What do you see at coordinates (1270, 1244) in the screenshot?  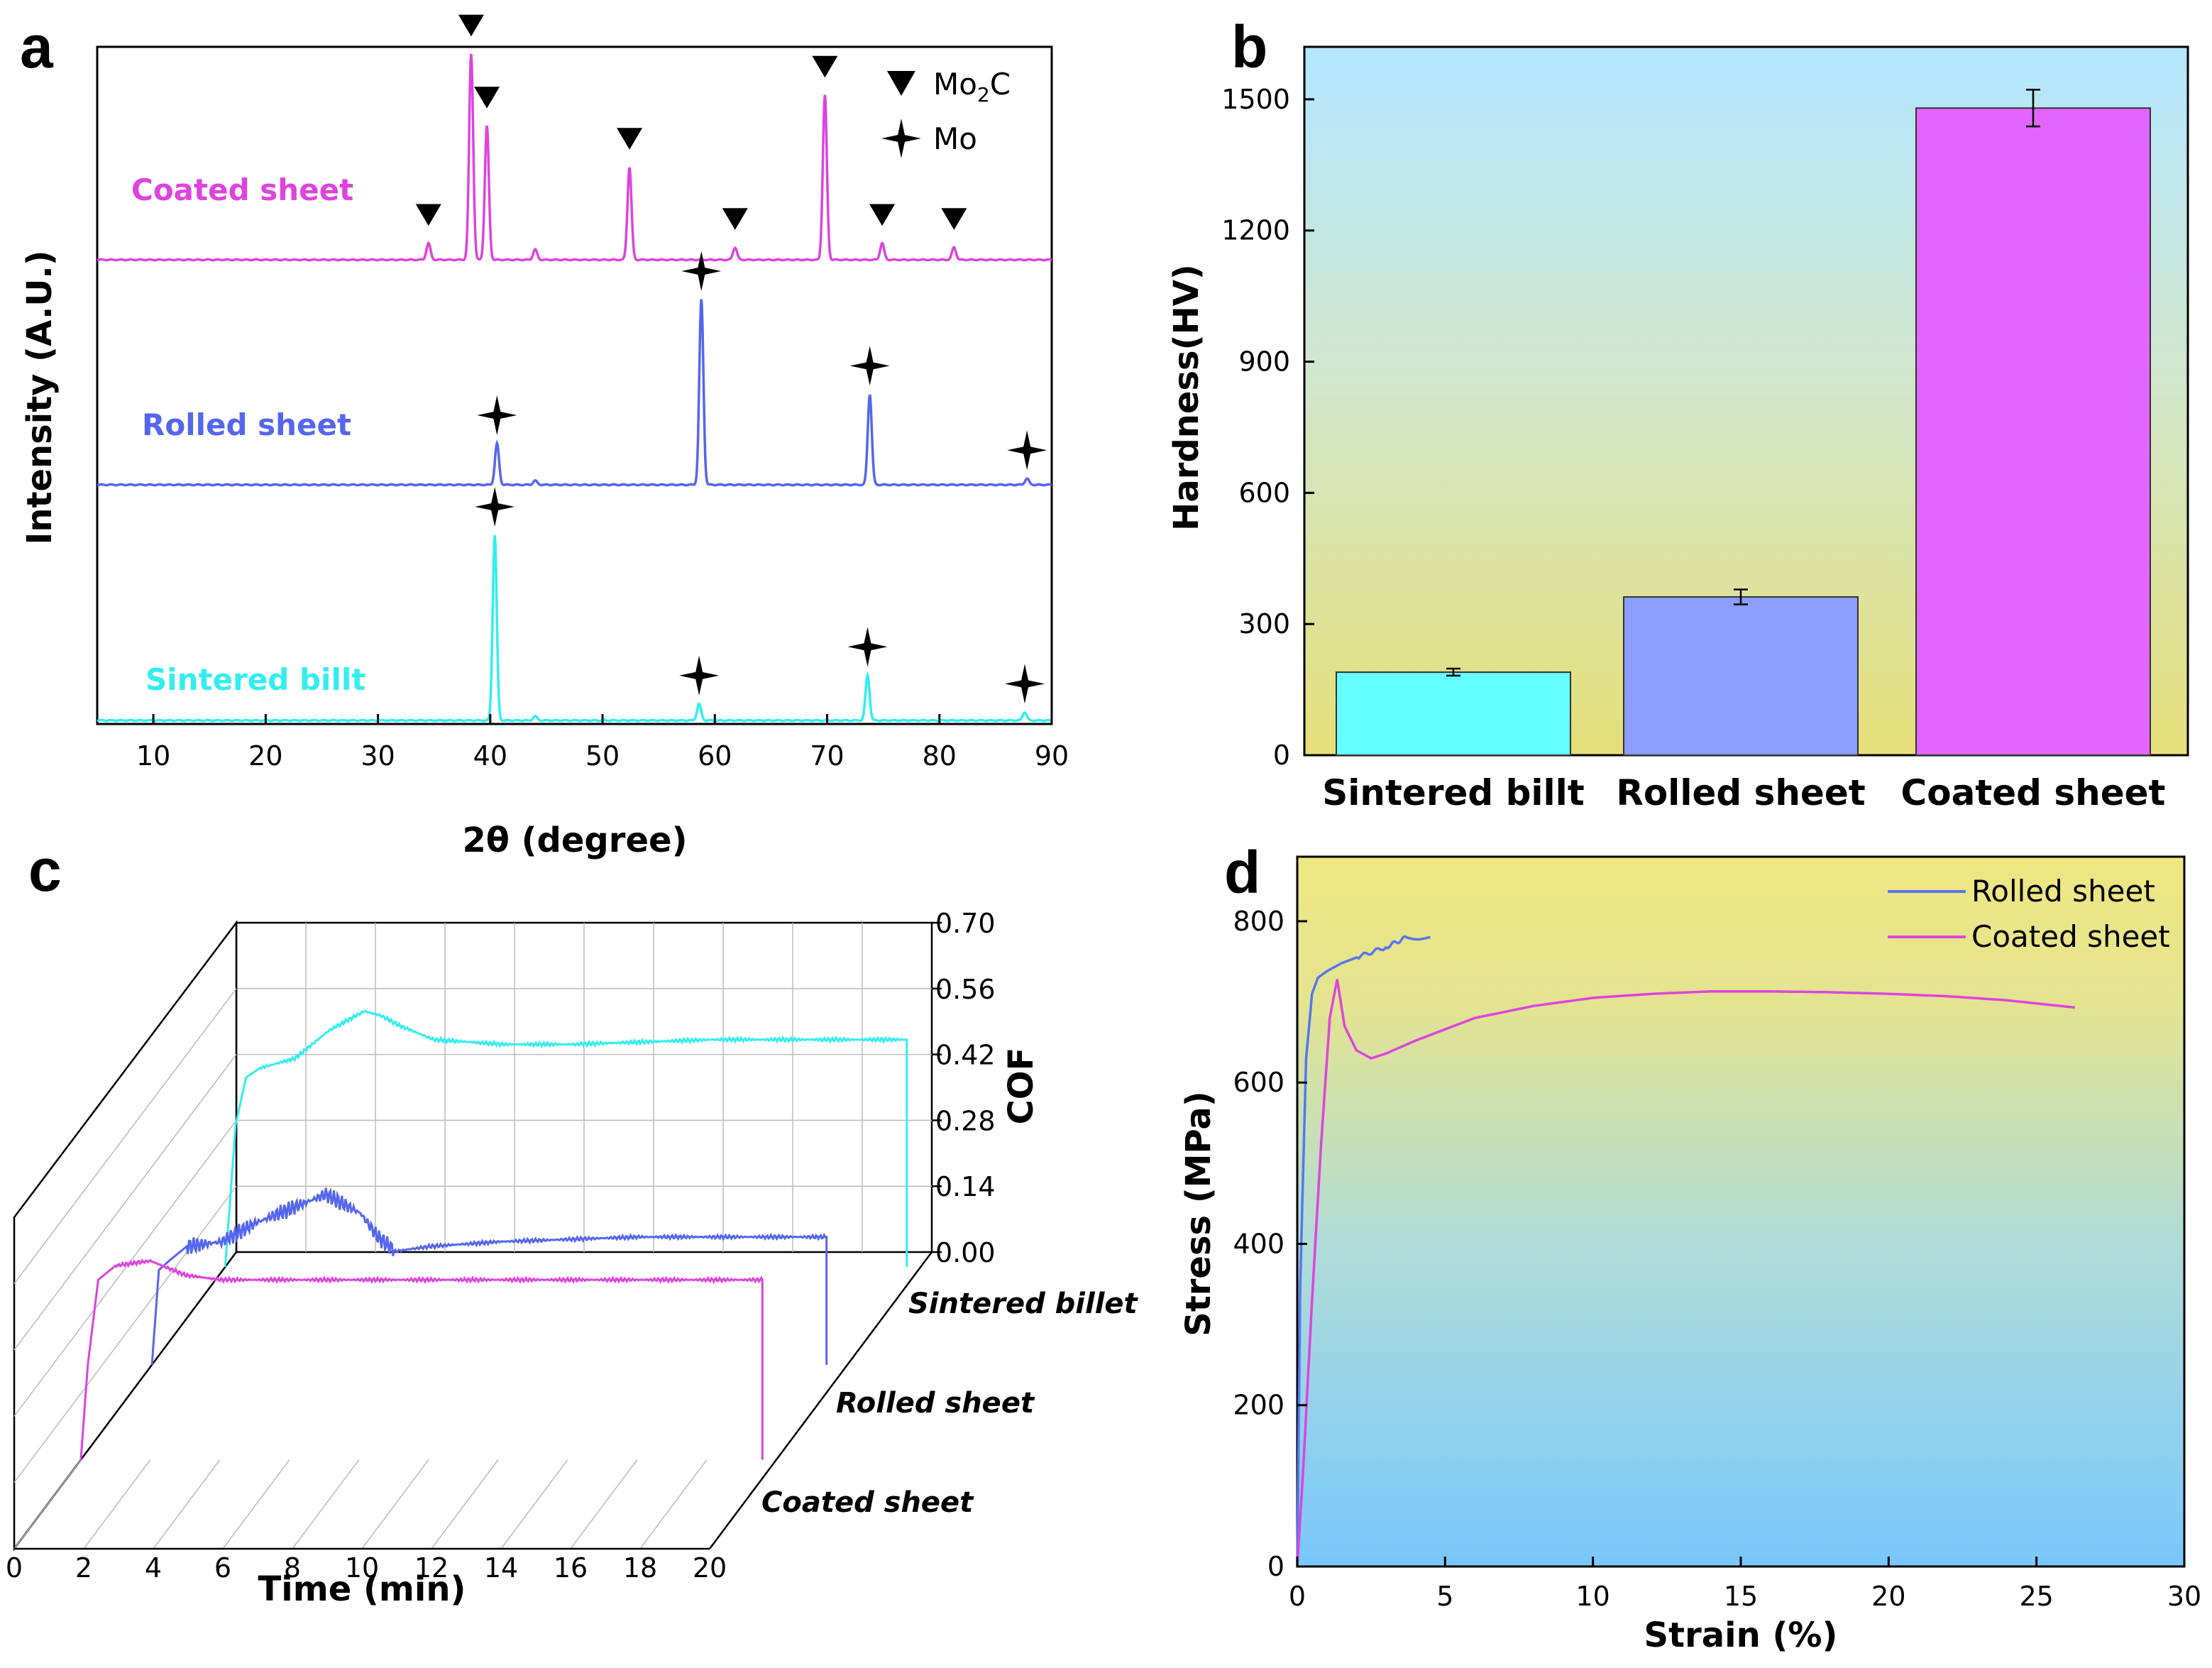 I see `y-axis-ticks-d: 0 200 400 600 800` at bounding box center [1270, 1244].